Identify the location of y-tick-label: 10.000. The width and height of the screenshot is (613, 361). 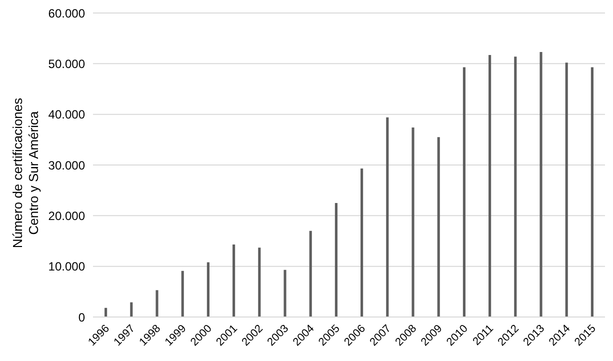
(67, 267).